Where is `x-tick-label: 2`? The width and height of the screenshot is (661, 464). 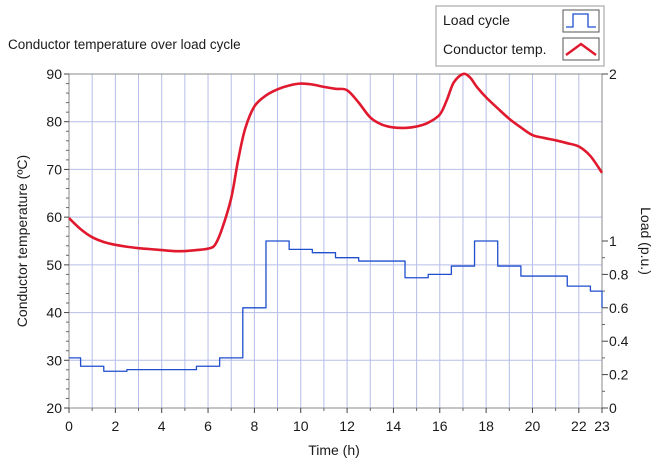 x-tick-label: 2 is located at coordinates (115, 426).